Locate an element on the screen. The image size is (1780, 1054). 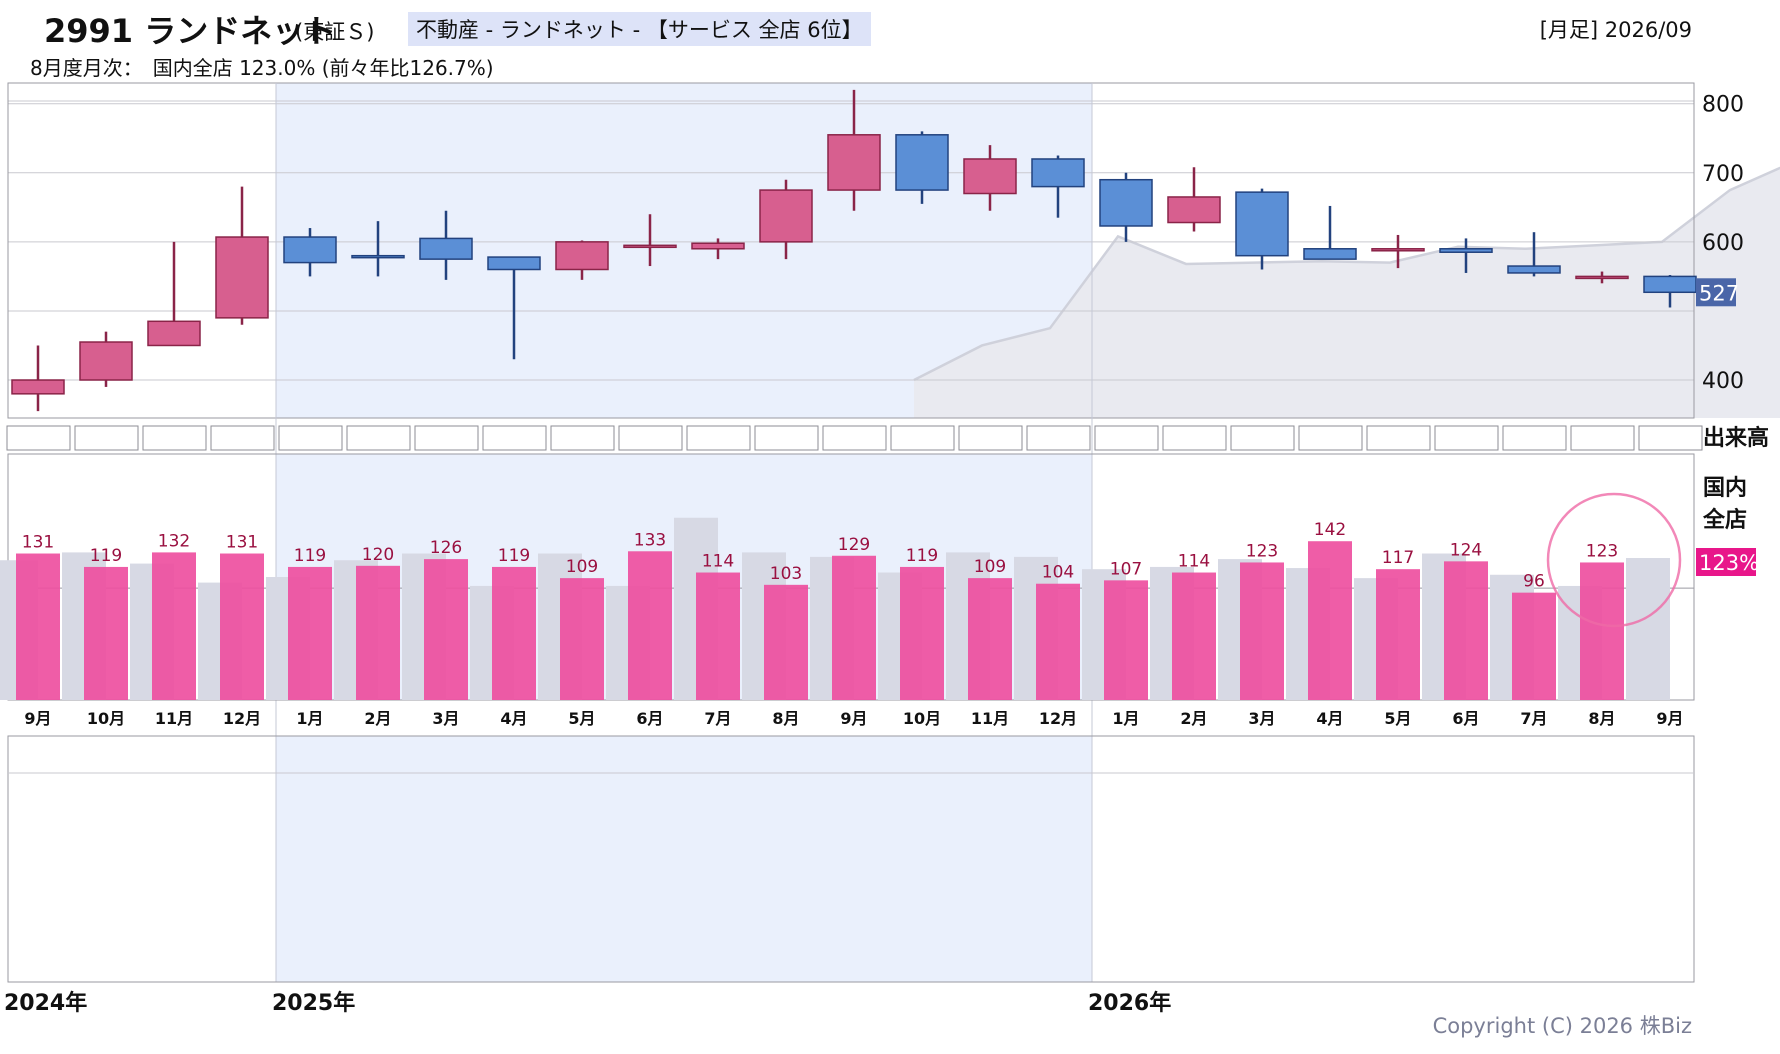
sales-value-label: 120 is located at coordinates (378, 555).